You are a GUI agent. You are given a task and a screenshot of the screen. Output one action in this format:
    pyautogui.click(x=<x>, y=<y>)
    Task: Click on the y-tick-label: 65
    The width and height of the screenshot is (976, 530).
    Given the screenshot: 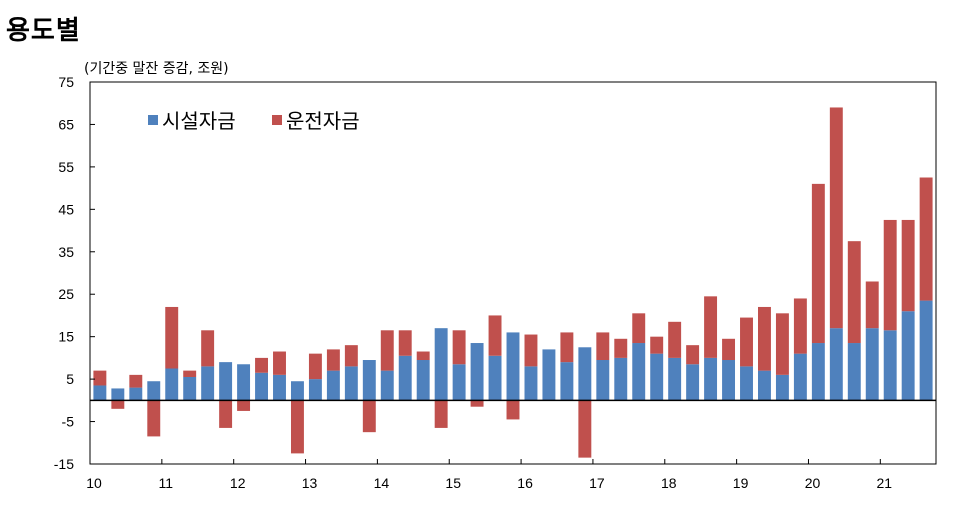 What is the action you would take?
    pyautogui.click(x=66, y=124)
    